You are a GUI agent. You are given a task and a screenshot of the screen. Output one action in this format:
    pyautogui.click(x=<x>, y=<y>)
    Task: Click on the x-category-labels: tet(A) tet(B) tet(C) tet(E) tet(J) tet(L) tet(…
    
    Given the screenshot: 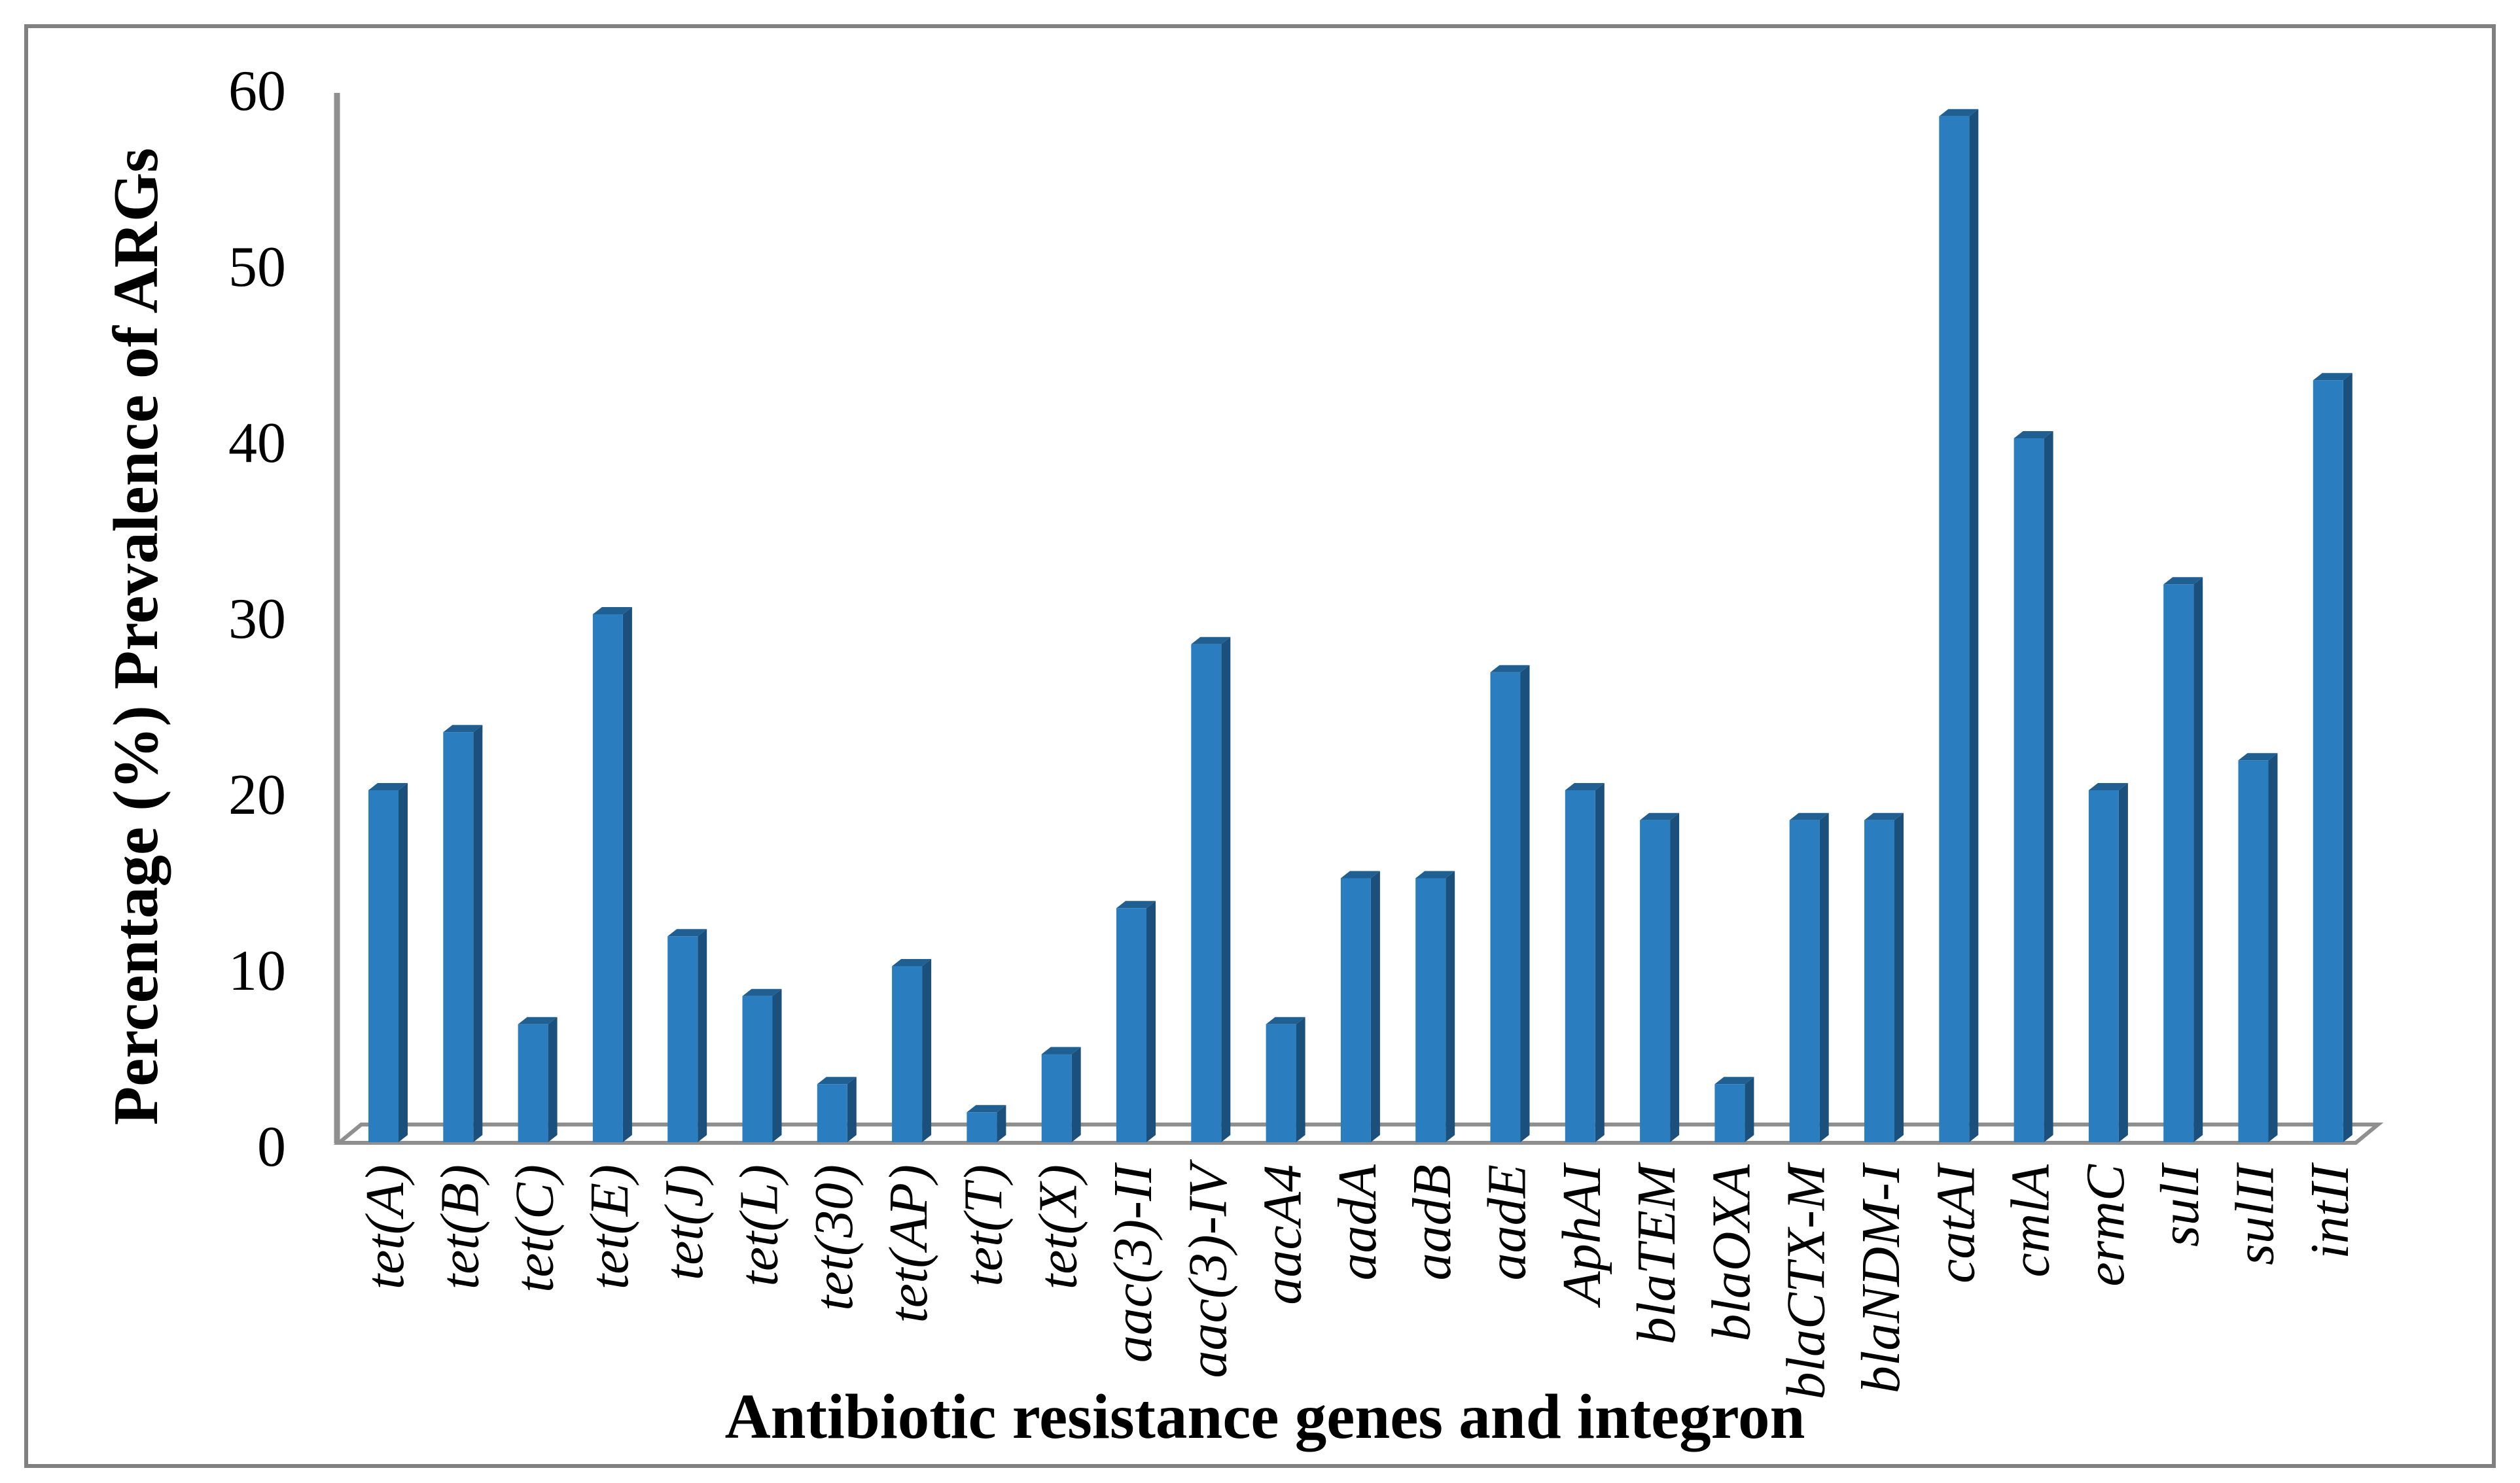 What is the action you would take?
    pyautogui.click(x=1358, y=1279)
    